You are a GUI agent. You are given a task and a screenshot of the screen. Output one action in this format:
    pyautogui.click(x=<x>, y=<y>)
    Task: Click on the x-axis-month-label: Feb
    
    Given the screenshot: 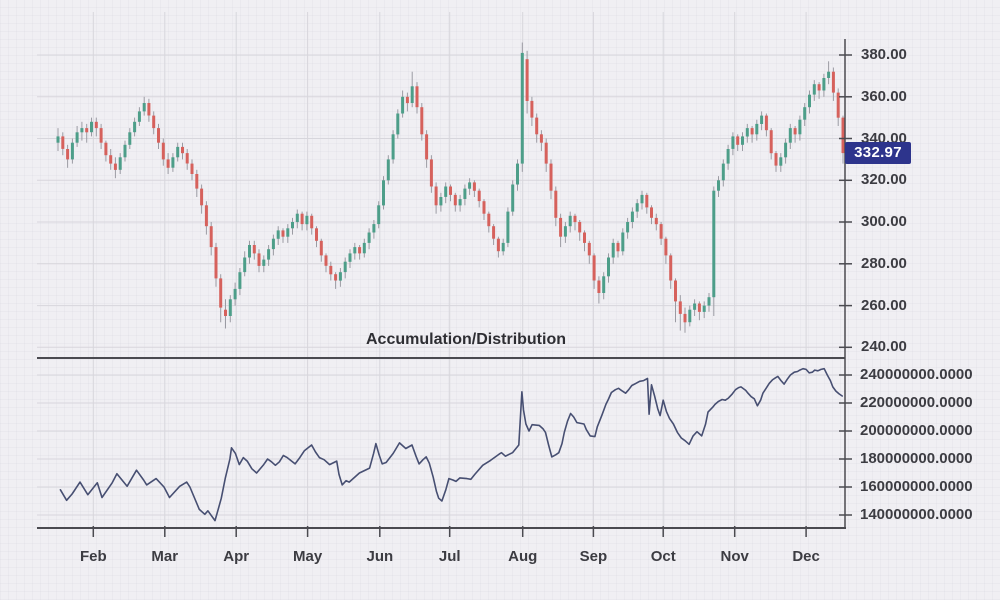 What is the action you would take?
    pyautogui.click(x=93, y=556)
    